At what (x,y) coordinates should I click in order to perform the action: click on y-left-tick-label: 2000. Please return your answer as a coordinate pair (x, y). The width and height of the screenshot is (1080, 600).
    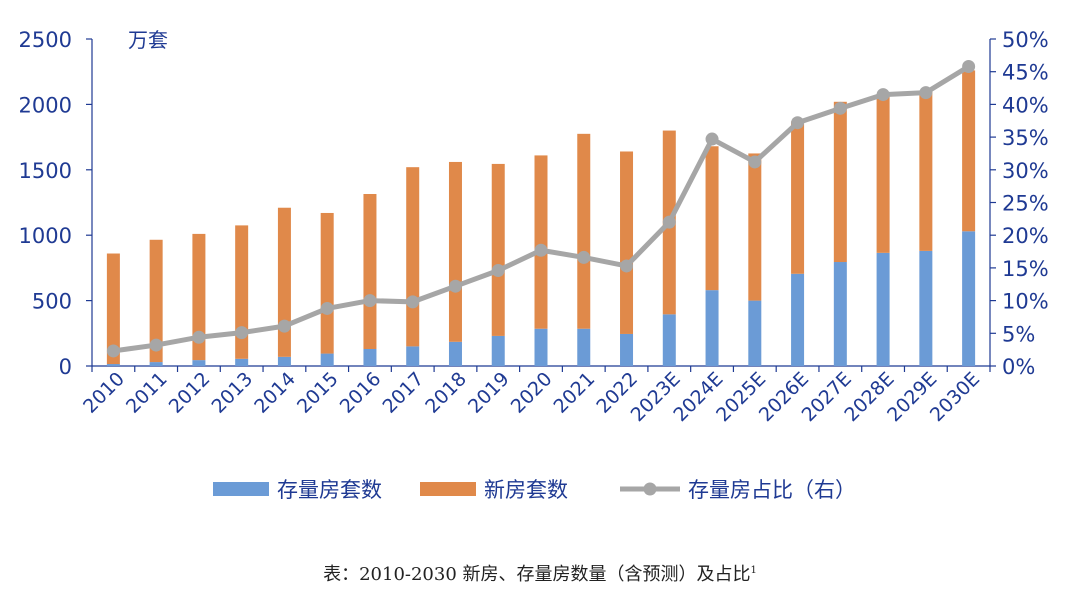
    Looking at the image, I should click on (45, 105).